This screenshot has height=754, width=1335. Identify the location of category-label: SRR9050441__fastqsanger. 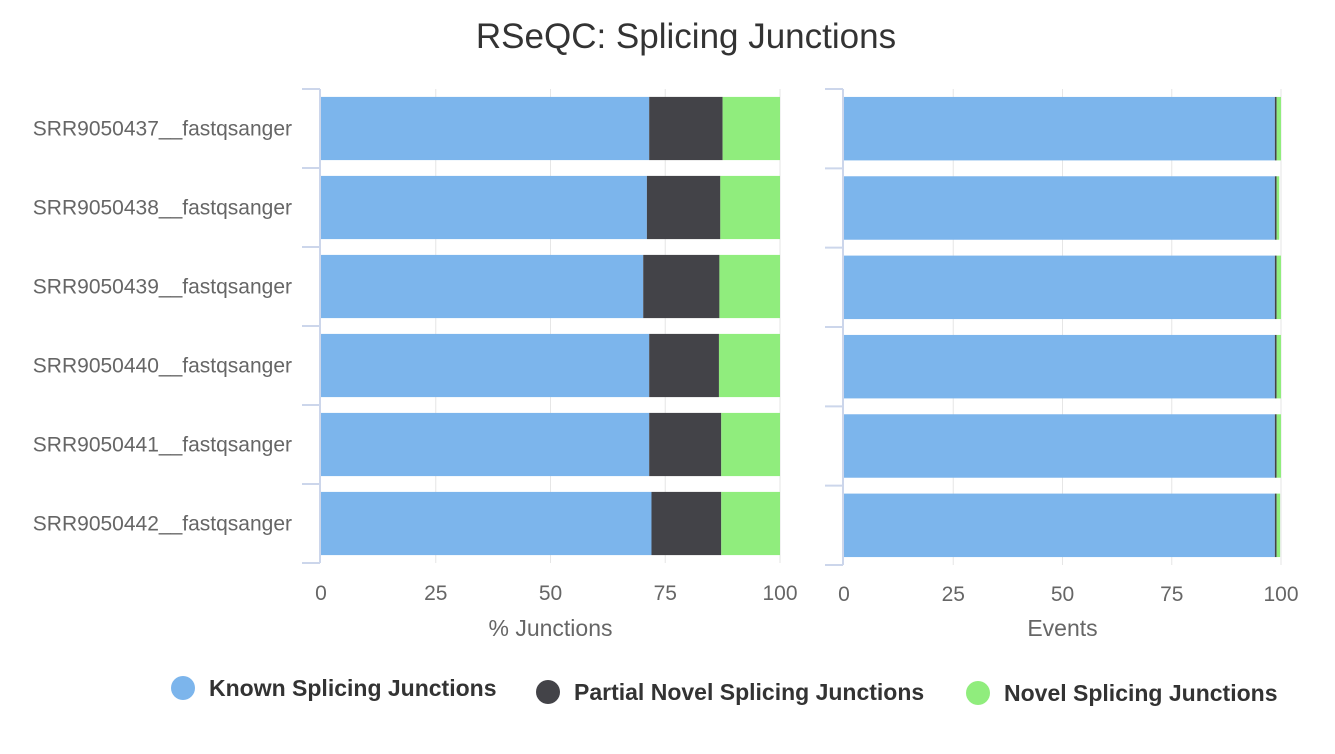
(162, 445).